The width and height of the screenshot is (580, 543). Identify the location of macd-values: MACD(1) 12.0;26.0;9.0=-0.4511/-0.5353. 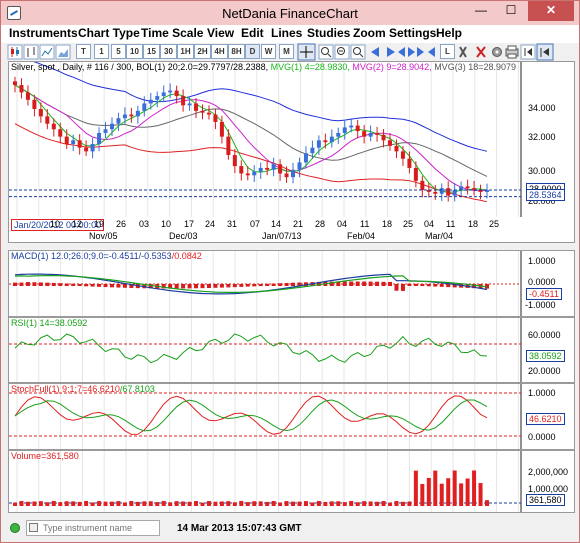
(91, 256).